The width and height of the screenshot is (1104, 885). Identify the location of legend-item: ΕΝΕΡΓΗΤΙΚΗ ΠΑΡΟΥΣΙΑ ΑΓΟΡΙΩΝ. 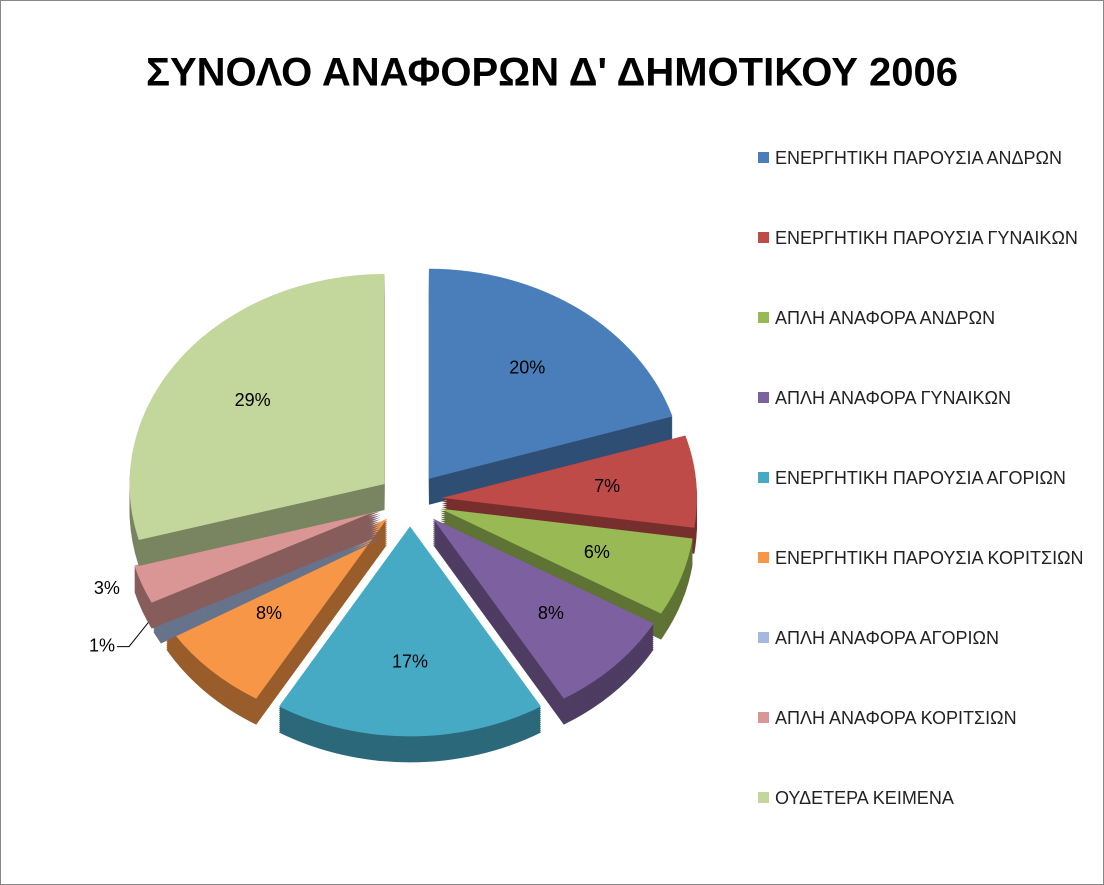
(928, 500).